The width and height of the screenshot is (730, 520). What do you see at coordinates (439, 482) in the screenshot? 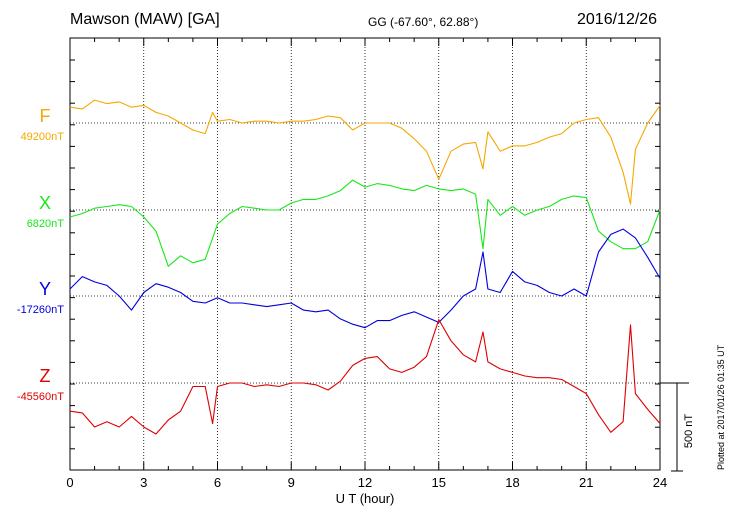
I see `x-tick-label: 15` at bounding box center [439, 482].